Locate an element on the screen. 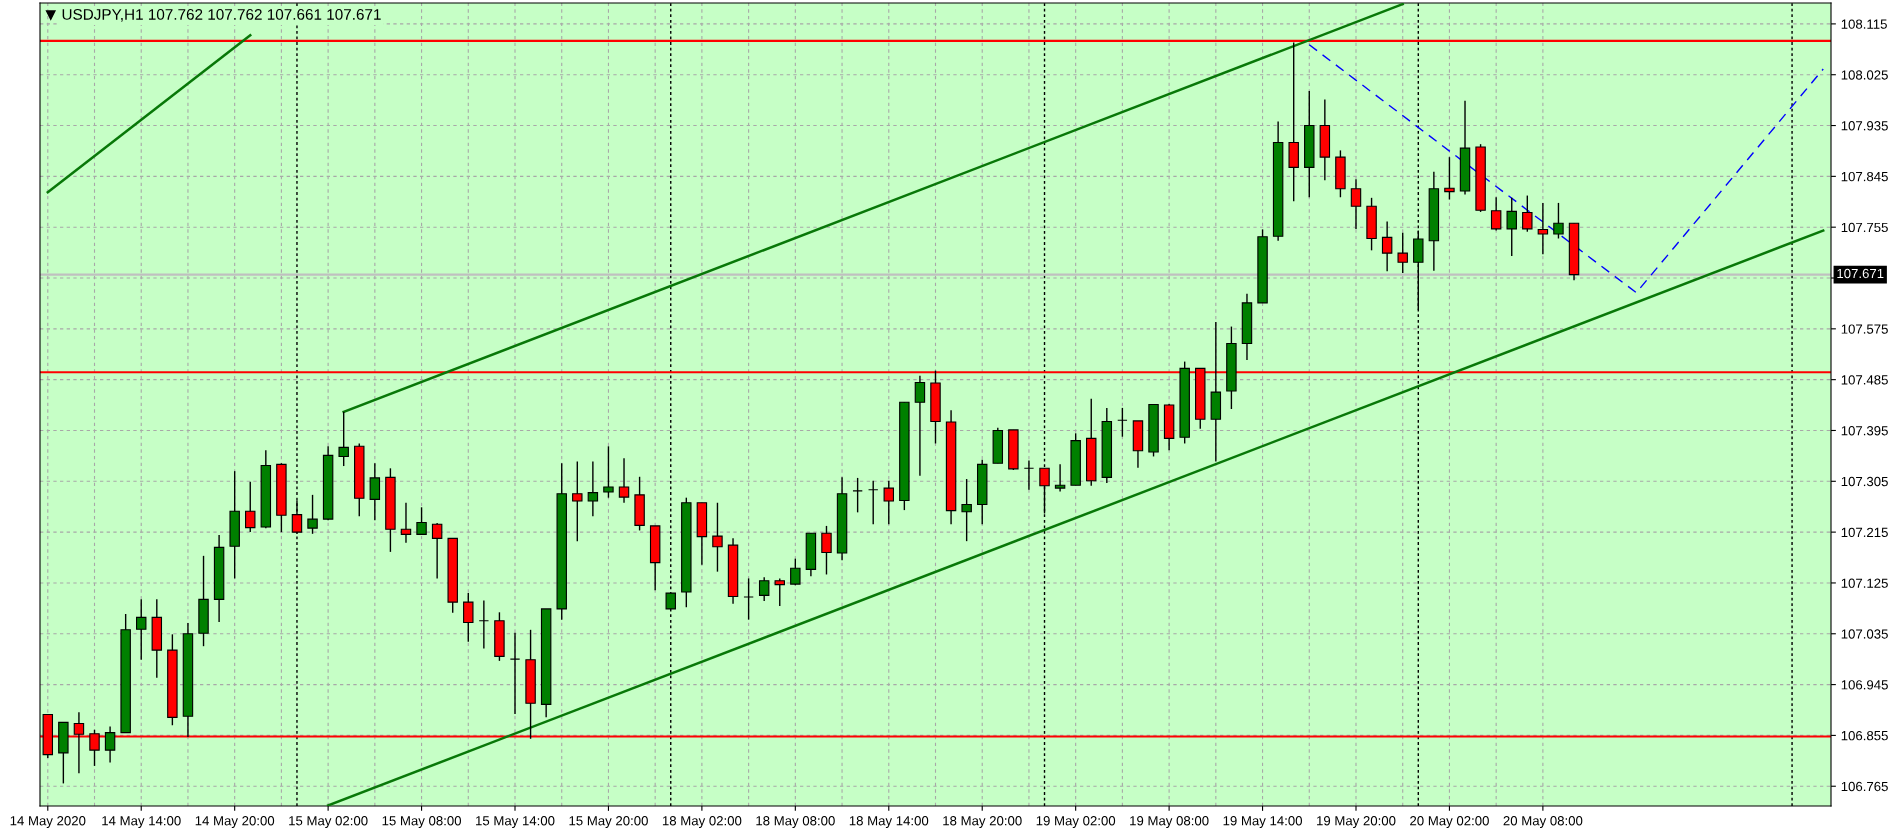  y-tick-label: 107.125 is located at coordinates (1864, 583).